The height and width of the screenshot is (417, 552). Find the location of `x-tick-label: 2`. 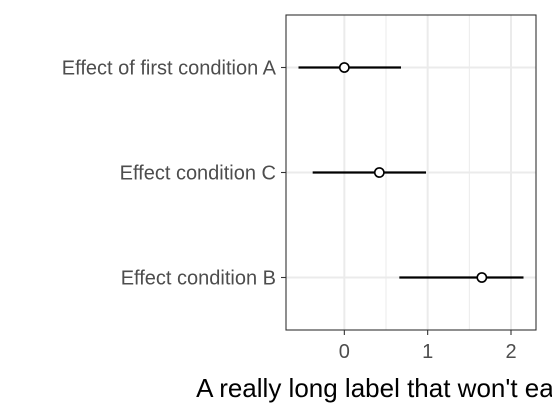

x-tick-label: 2 is located at coordinates (510, 352).